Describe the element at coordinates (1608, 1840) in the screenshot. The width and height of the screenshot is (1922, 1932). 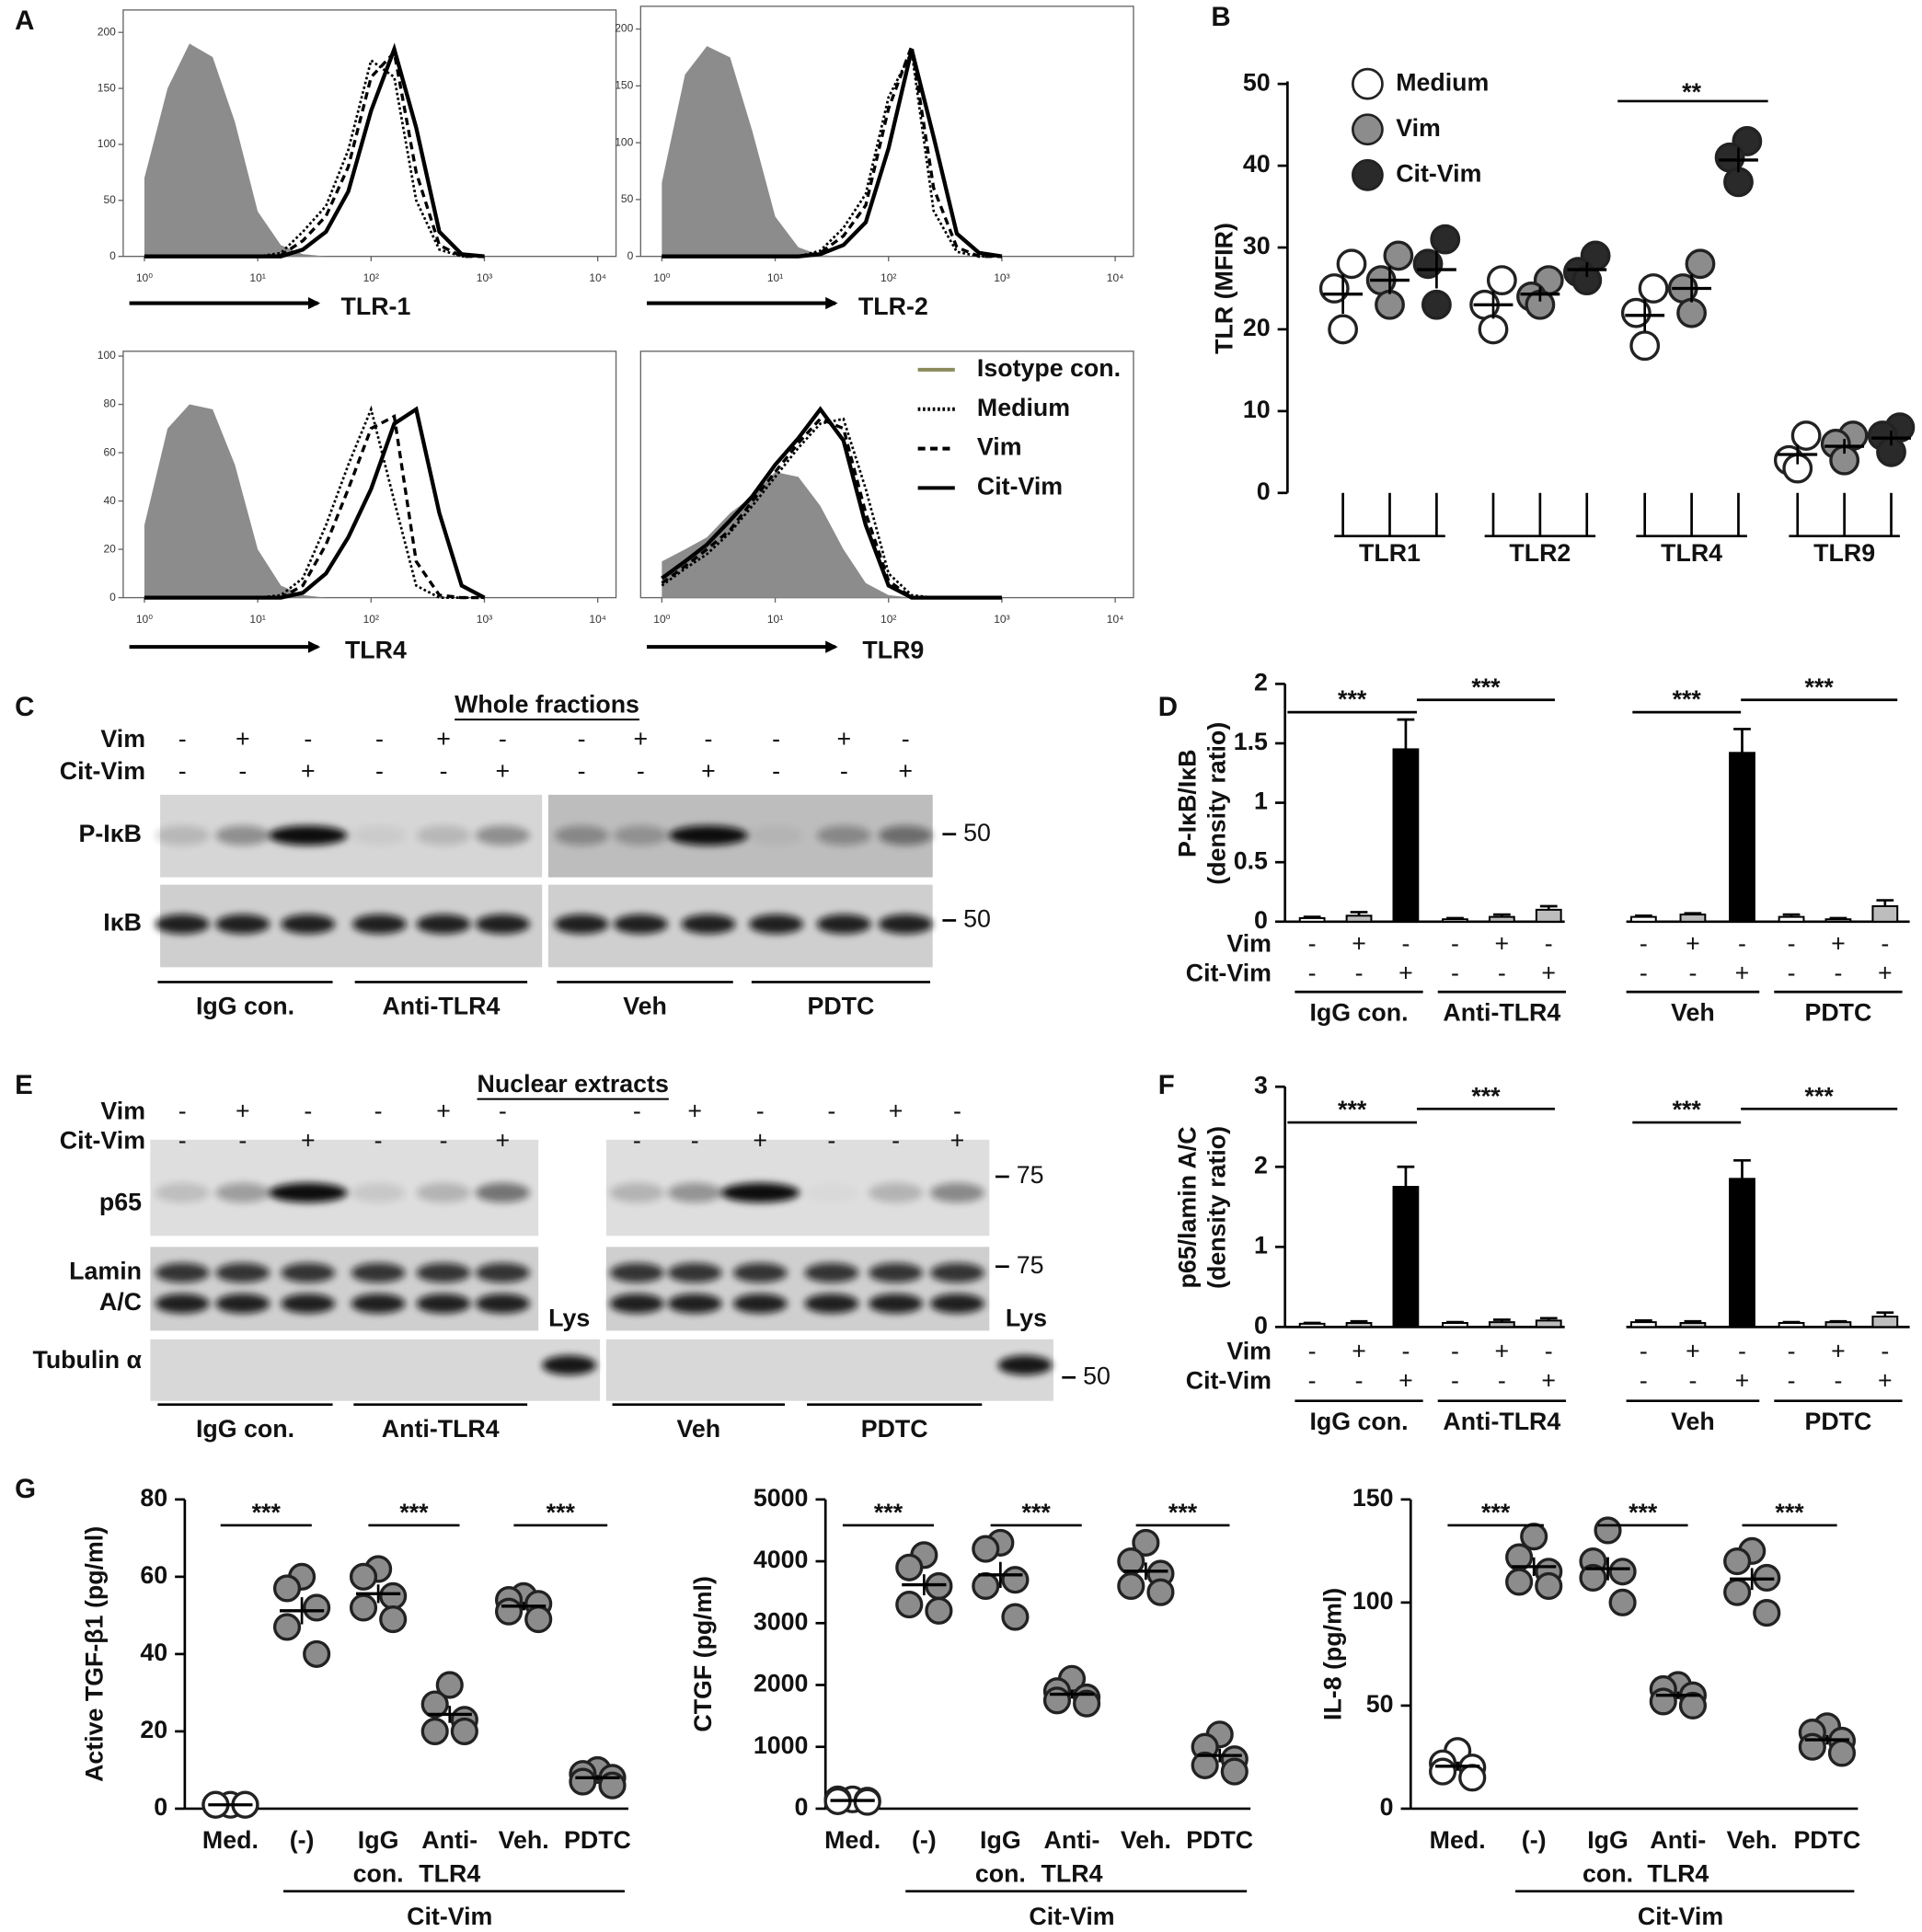
I see `category-label: IgG` at that location.